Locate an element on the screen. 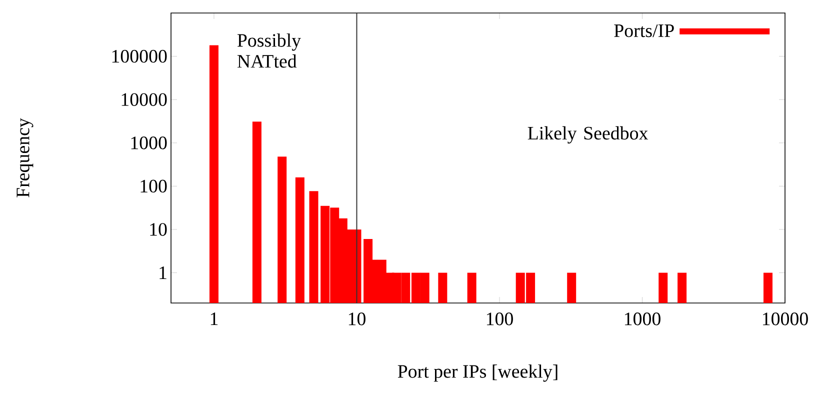  y-tick-label: 100000 is located at coordinates (139, 56).